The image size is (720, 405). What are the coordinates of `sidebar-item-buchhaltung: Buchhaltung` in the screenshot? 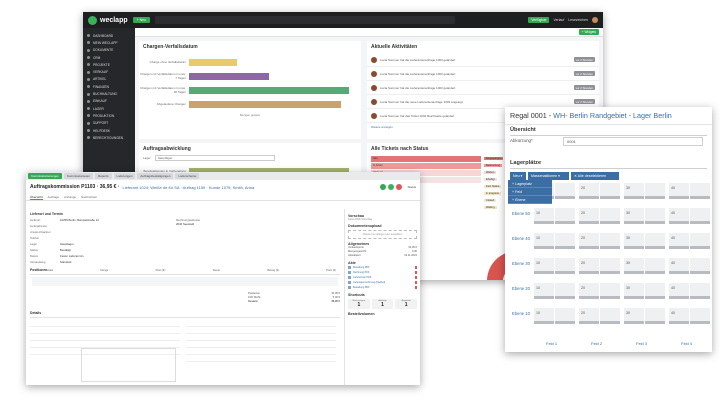 It's located at (109, 93).